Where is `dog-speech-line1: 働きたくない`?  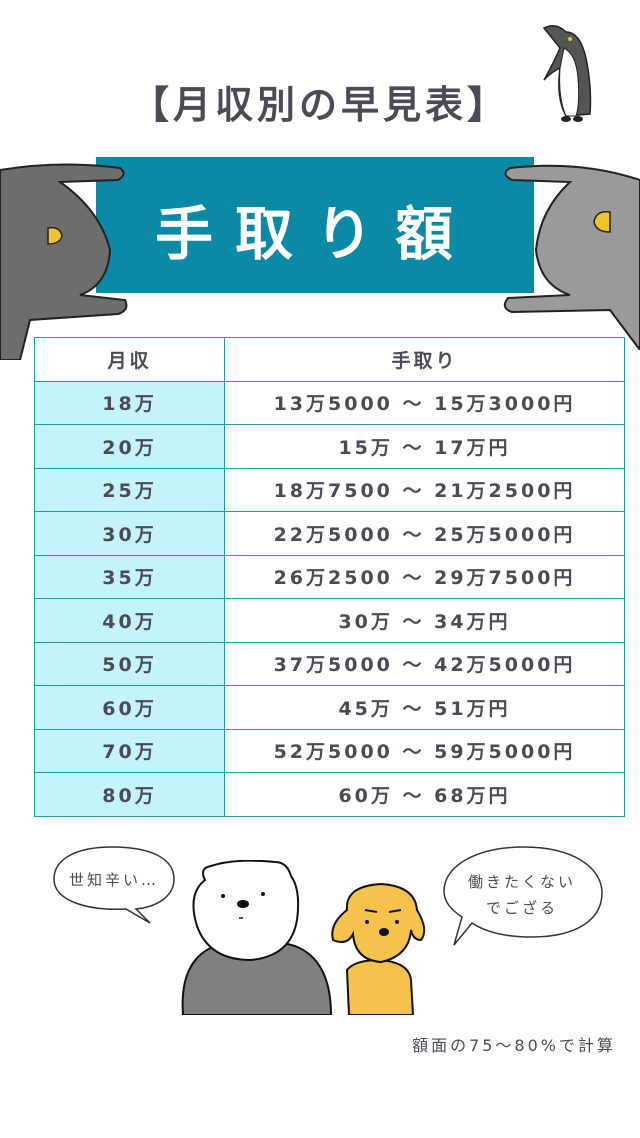
dog-speech-line1: 働きたくない is located at coordinates (521, 882).